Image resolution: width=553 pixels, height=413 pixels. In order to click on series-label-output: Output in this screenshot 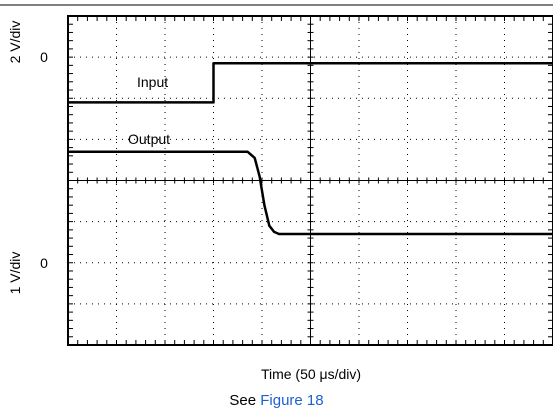, I will do `click(149, 139)`.